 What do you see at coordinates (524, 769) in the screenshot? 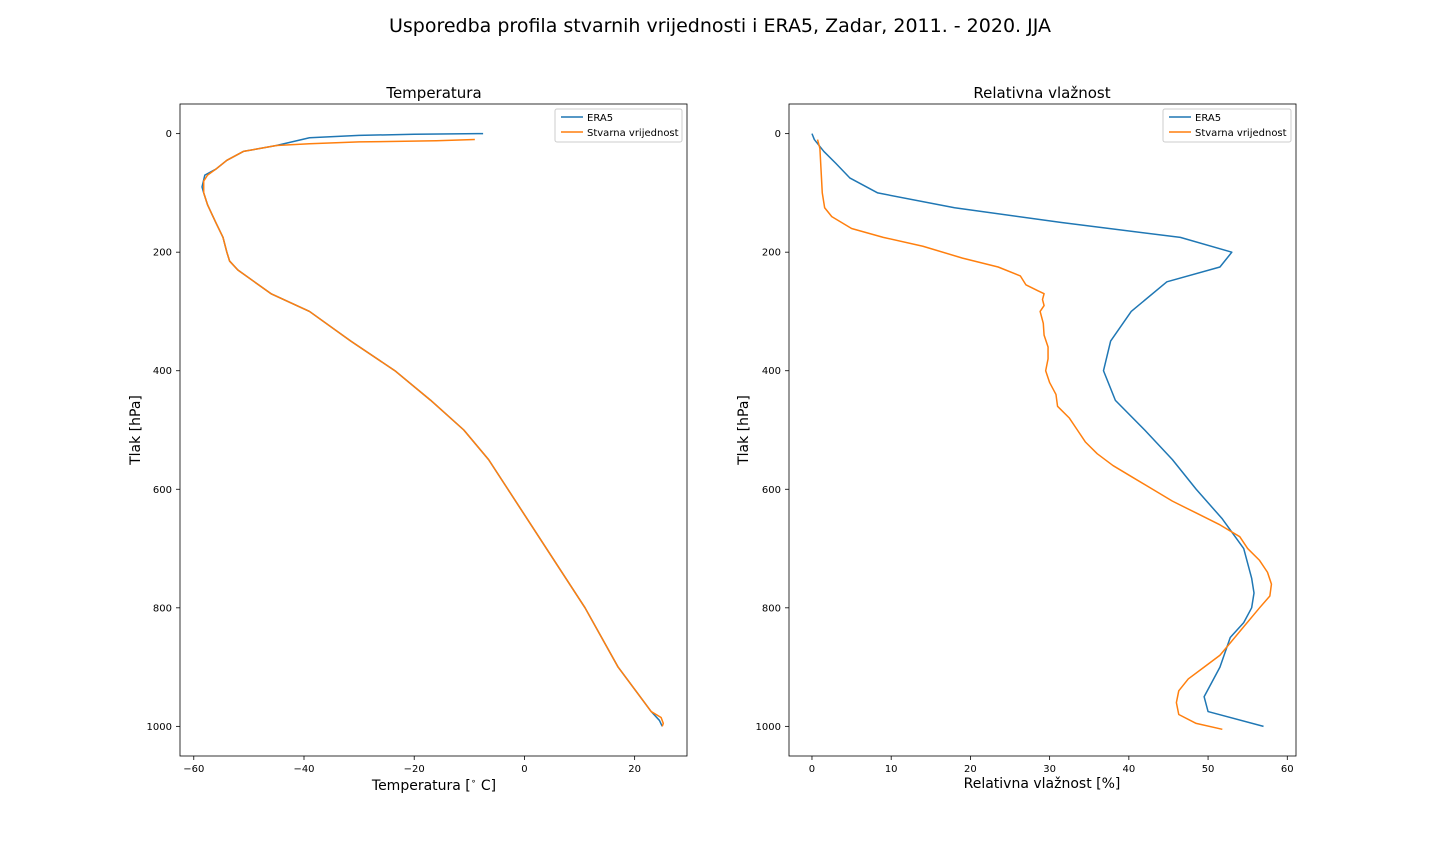
I see `temperature-x-tick-label: 0` at bounding box center [524, 769].